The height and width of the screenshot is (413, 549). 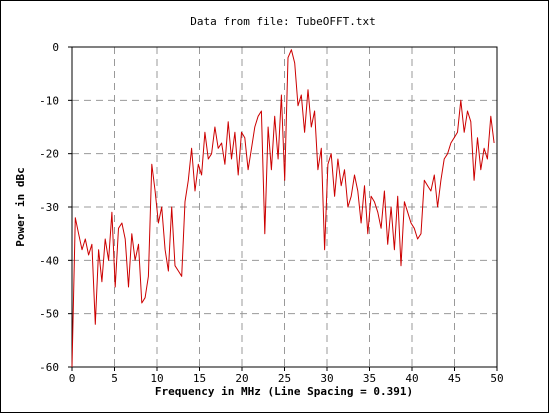 What do you see at coordinates (20, 206) in the screenshot?
I see `y-axis-label: Power in dBc` at bounding box center [20, 206].